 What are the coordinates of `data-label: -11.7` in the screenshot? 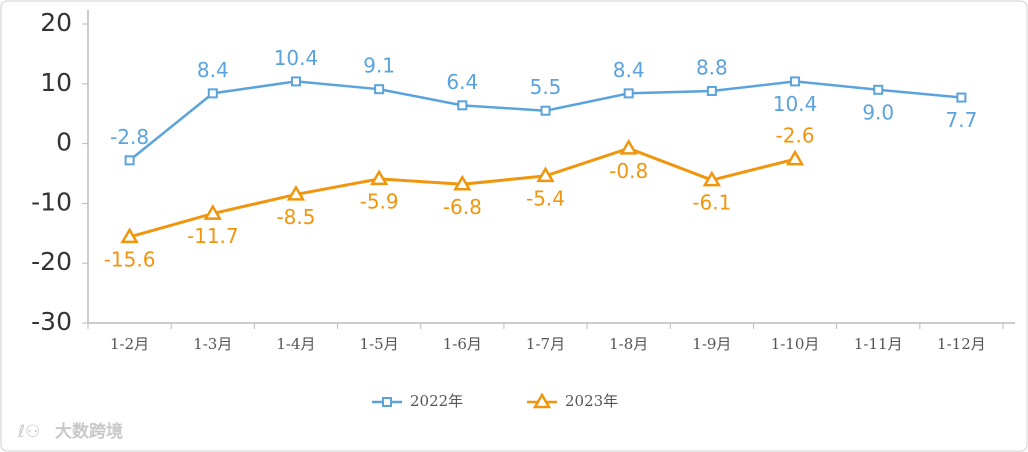 It's located at (213, 236).